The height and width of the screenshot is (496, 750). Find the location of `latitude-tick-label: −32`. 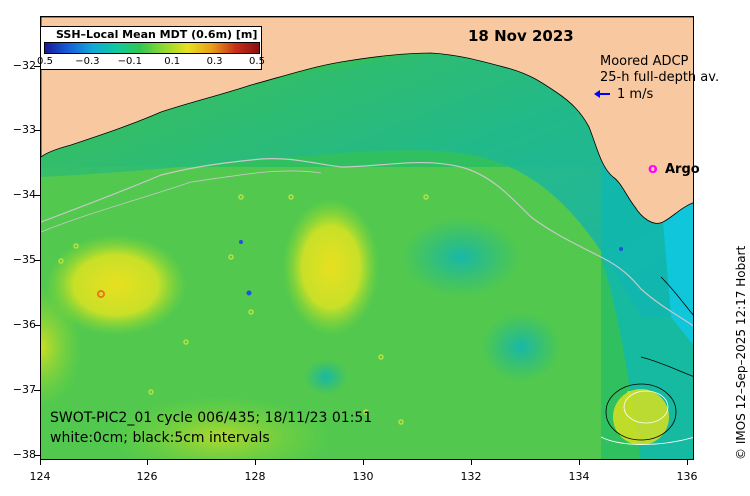

latitude-tick-label: −32 is located at coordinates (24, 65).